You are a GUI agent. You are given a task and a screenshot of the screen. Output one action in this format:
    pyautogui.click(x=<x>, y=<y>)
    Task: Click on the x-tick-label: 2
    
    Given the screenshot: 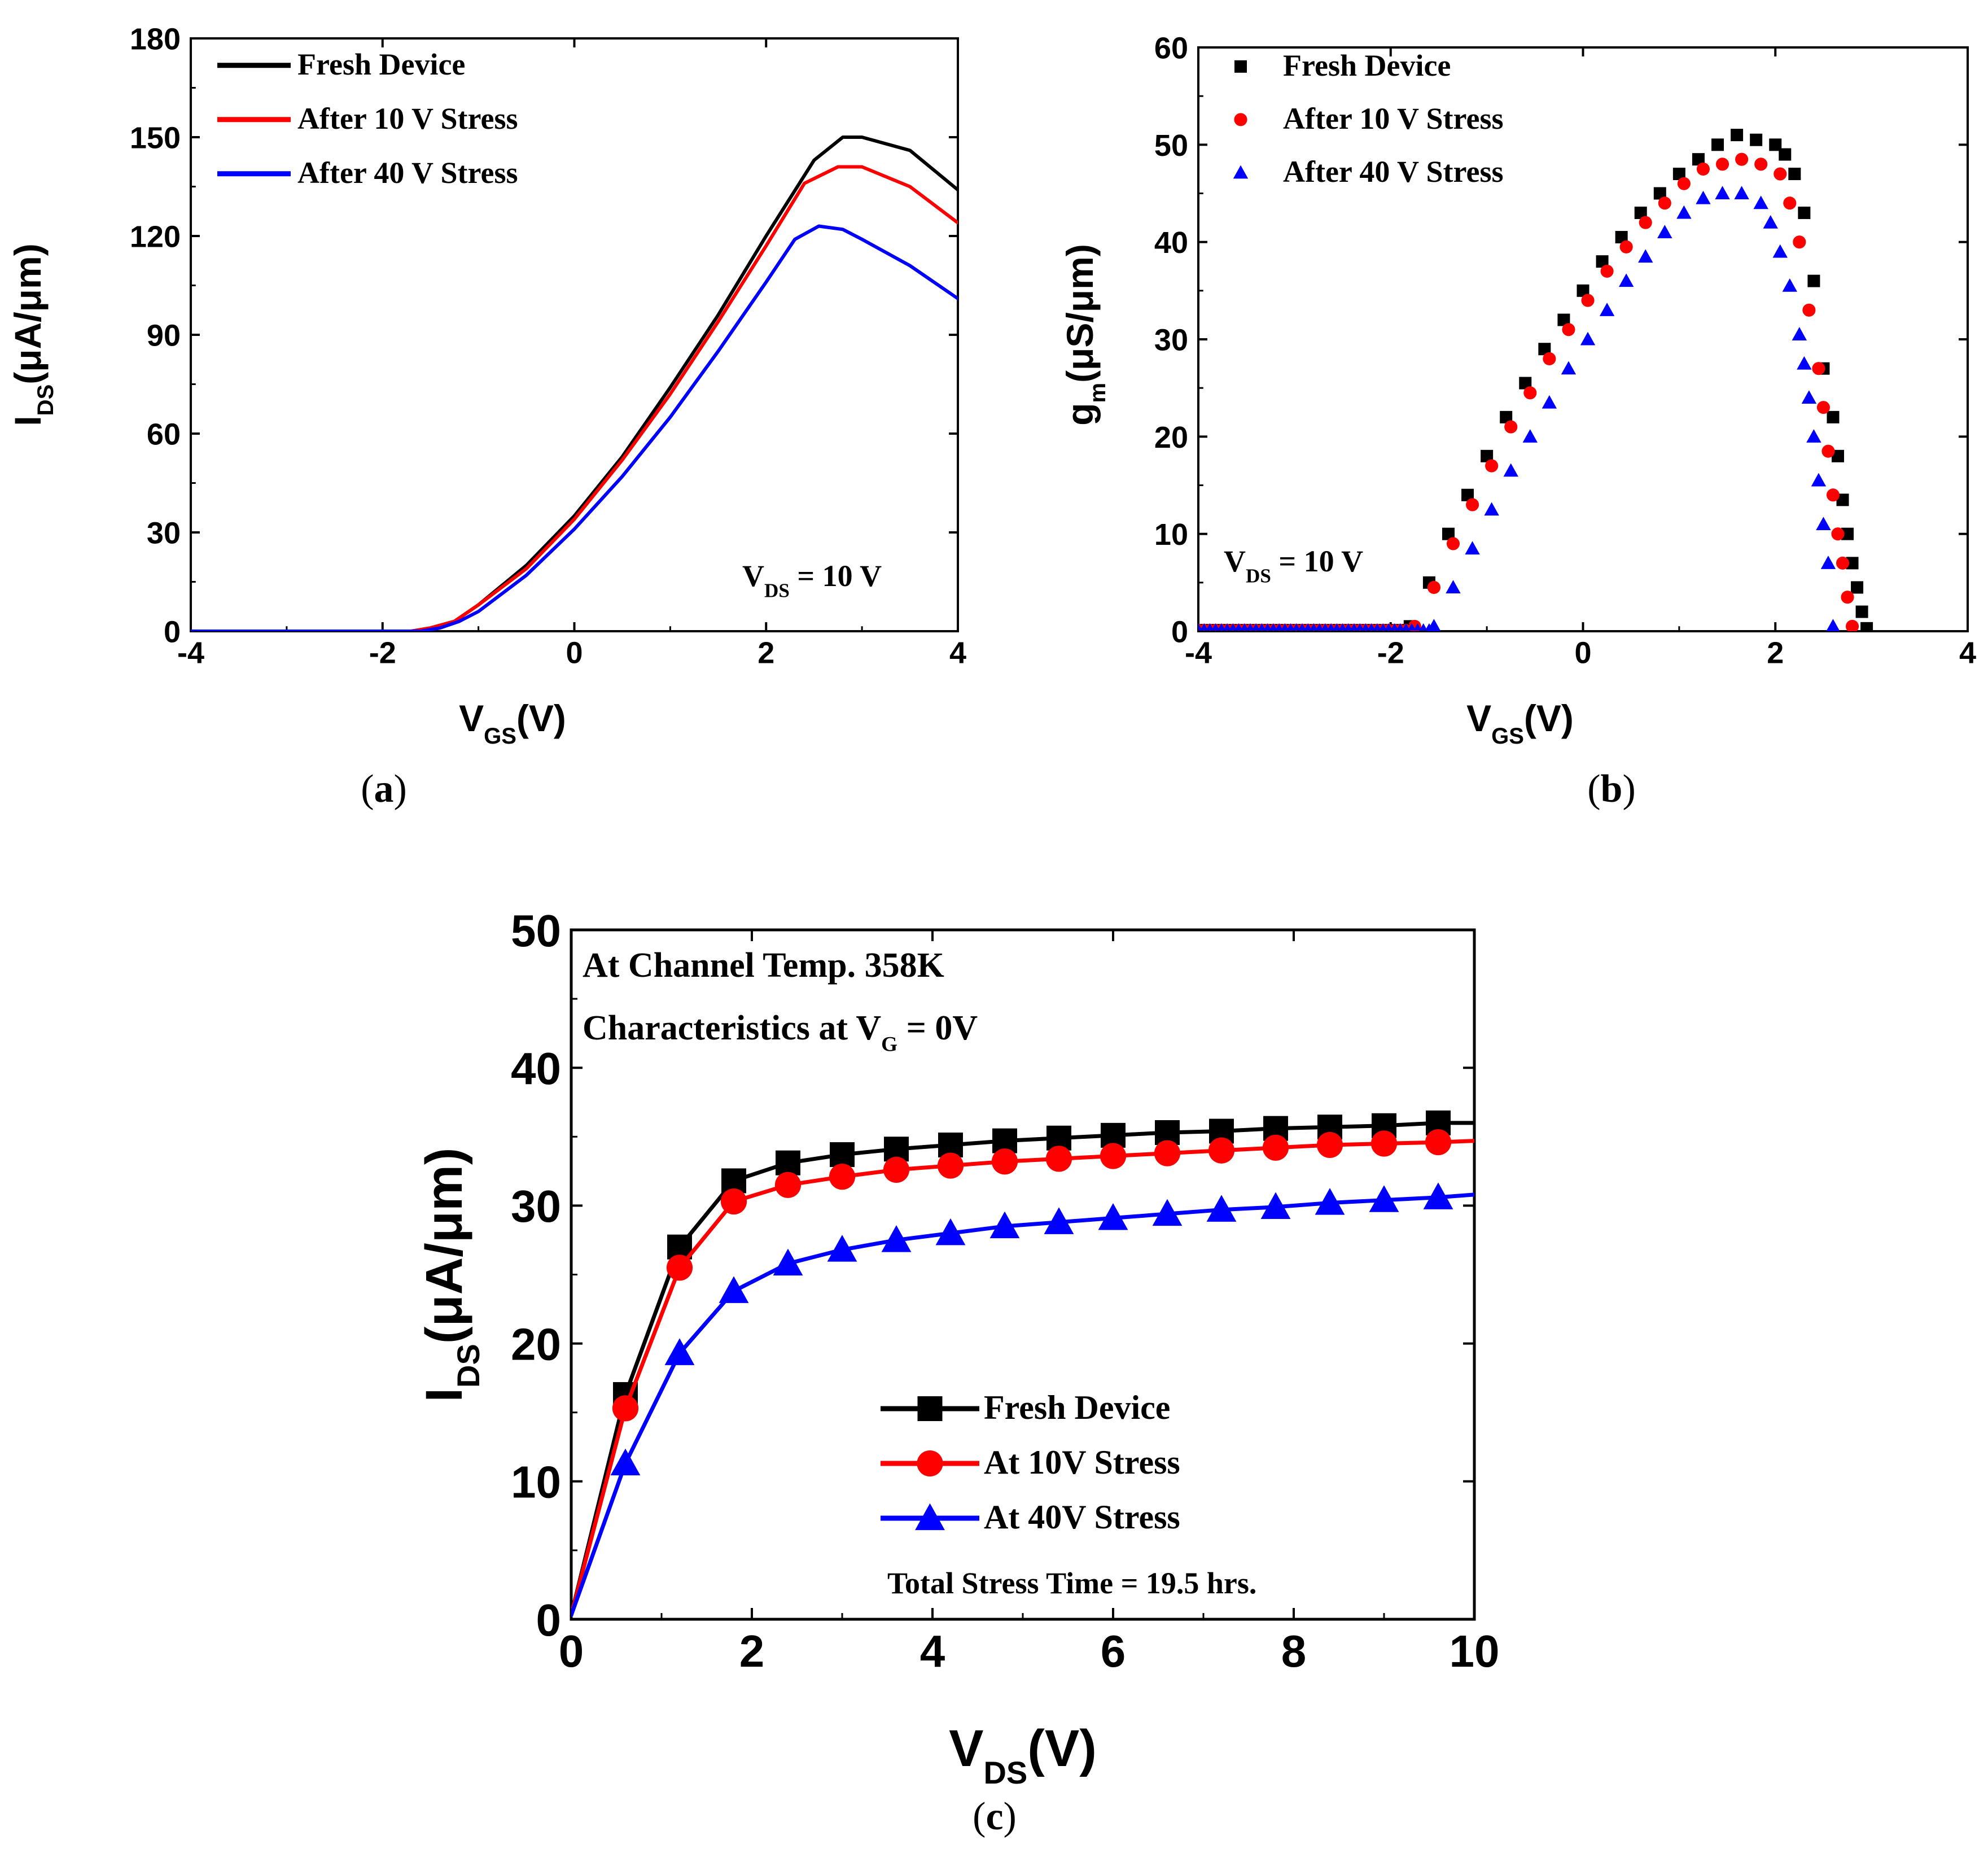 What is the action you would take?
    pyautogui.click(x=765, y=653)
    